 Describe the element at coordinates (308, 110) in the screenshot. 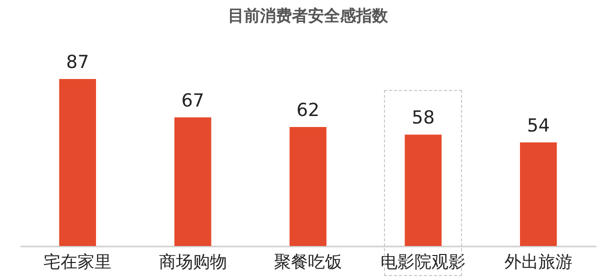

I see `data-label: 62` at that location.